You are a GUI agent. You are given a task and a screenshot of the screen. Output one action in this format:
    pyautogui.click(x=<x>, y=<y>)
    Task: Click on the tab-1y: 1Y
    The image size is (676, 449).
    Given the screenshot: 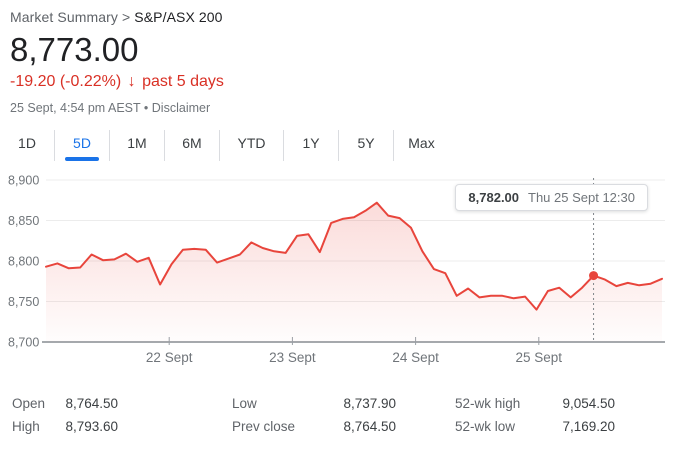 What is the action you would take?
    pyautogui.click(x=311, y=145)
    